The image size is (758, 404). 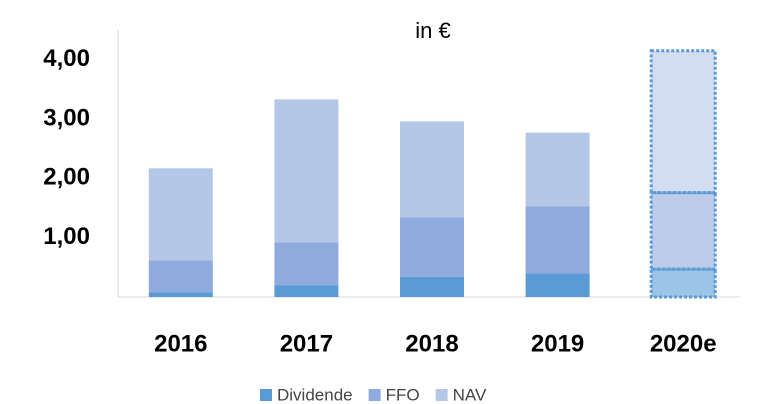 What do you see at coordinates (683, 343) in the screenshot?
I see `x-tick-label: 2020e` at bounding box center [683, 343].